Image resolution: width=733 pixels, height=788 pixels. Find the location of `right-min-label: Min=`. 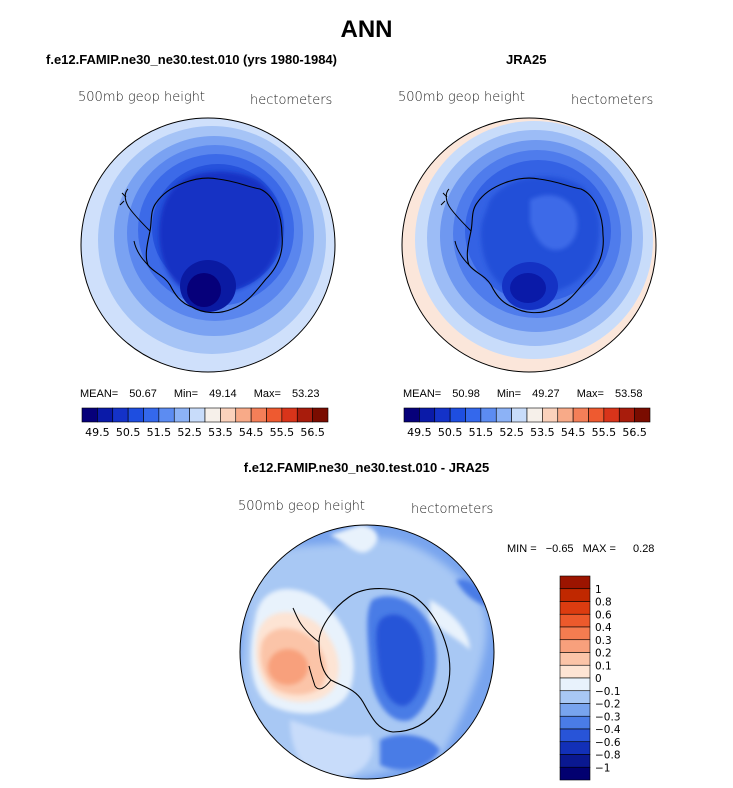

right-min-label: Min= is located at coordinates (509, 394).